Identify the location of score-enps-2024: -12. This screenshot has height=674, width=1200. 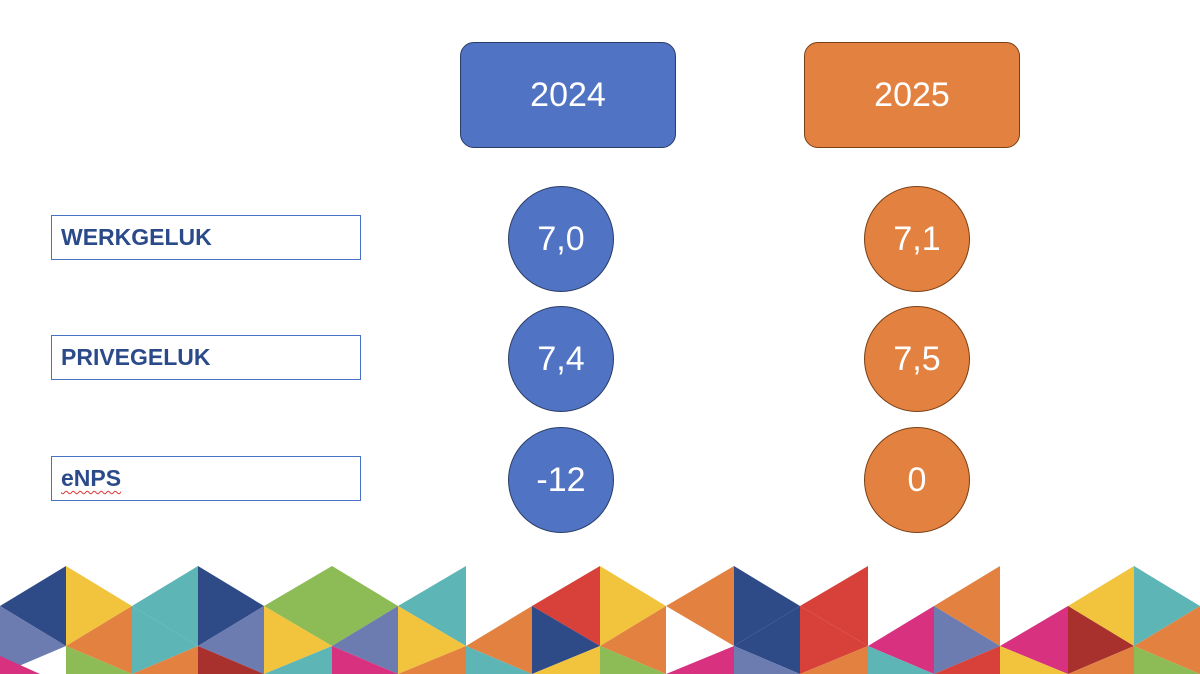
(561, 480).